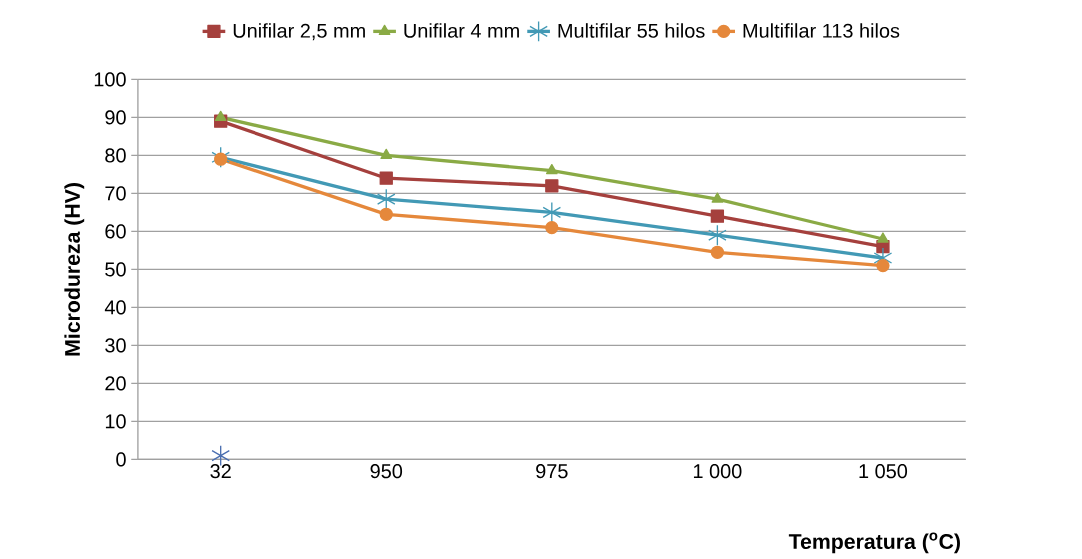 The image size is (1082, 559). What do you see at coordinates (115, 231) in the screenshot?
I see `y-tick-label: 60` at bounding box center [115, 231].